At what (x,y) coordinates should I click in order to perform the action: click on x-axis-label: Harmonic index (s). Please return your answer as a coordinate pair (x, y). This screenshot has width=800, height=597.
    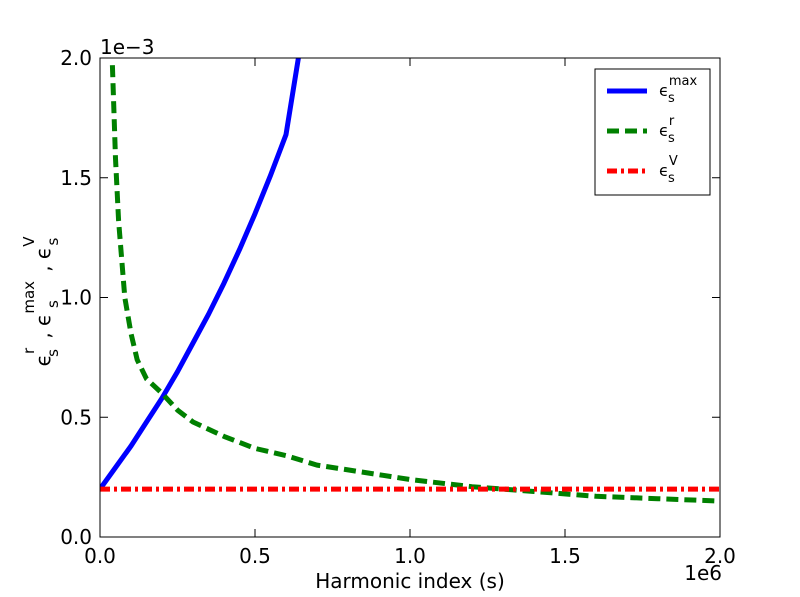
    Looking at the image, I should click on (410, 581).